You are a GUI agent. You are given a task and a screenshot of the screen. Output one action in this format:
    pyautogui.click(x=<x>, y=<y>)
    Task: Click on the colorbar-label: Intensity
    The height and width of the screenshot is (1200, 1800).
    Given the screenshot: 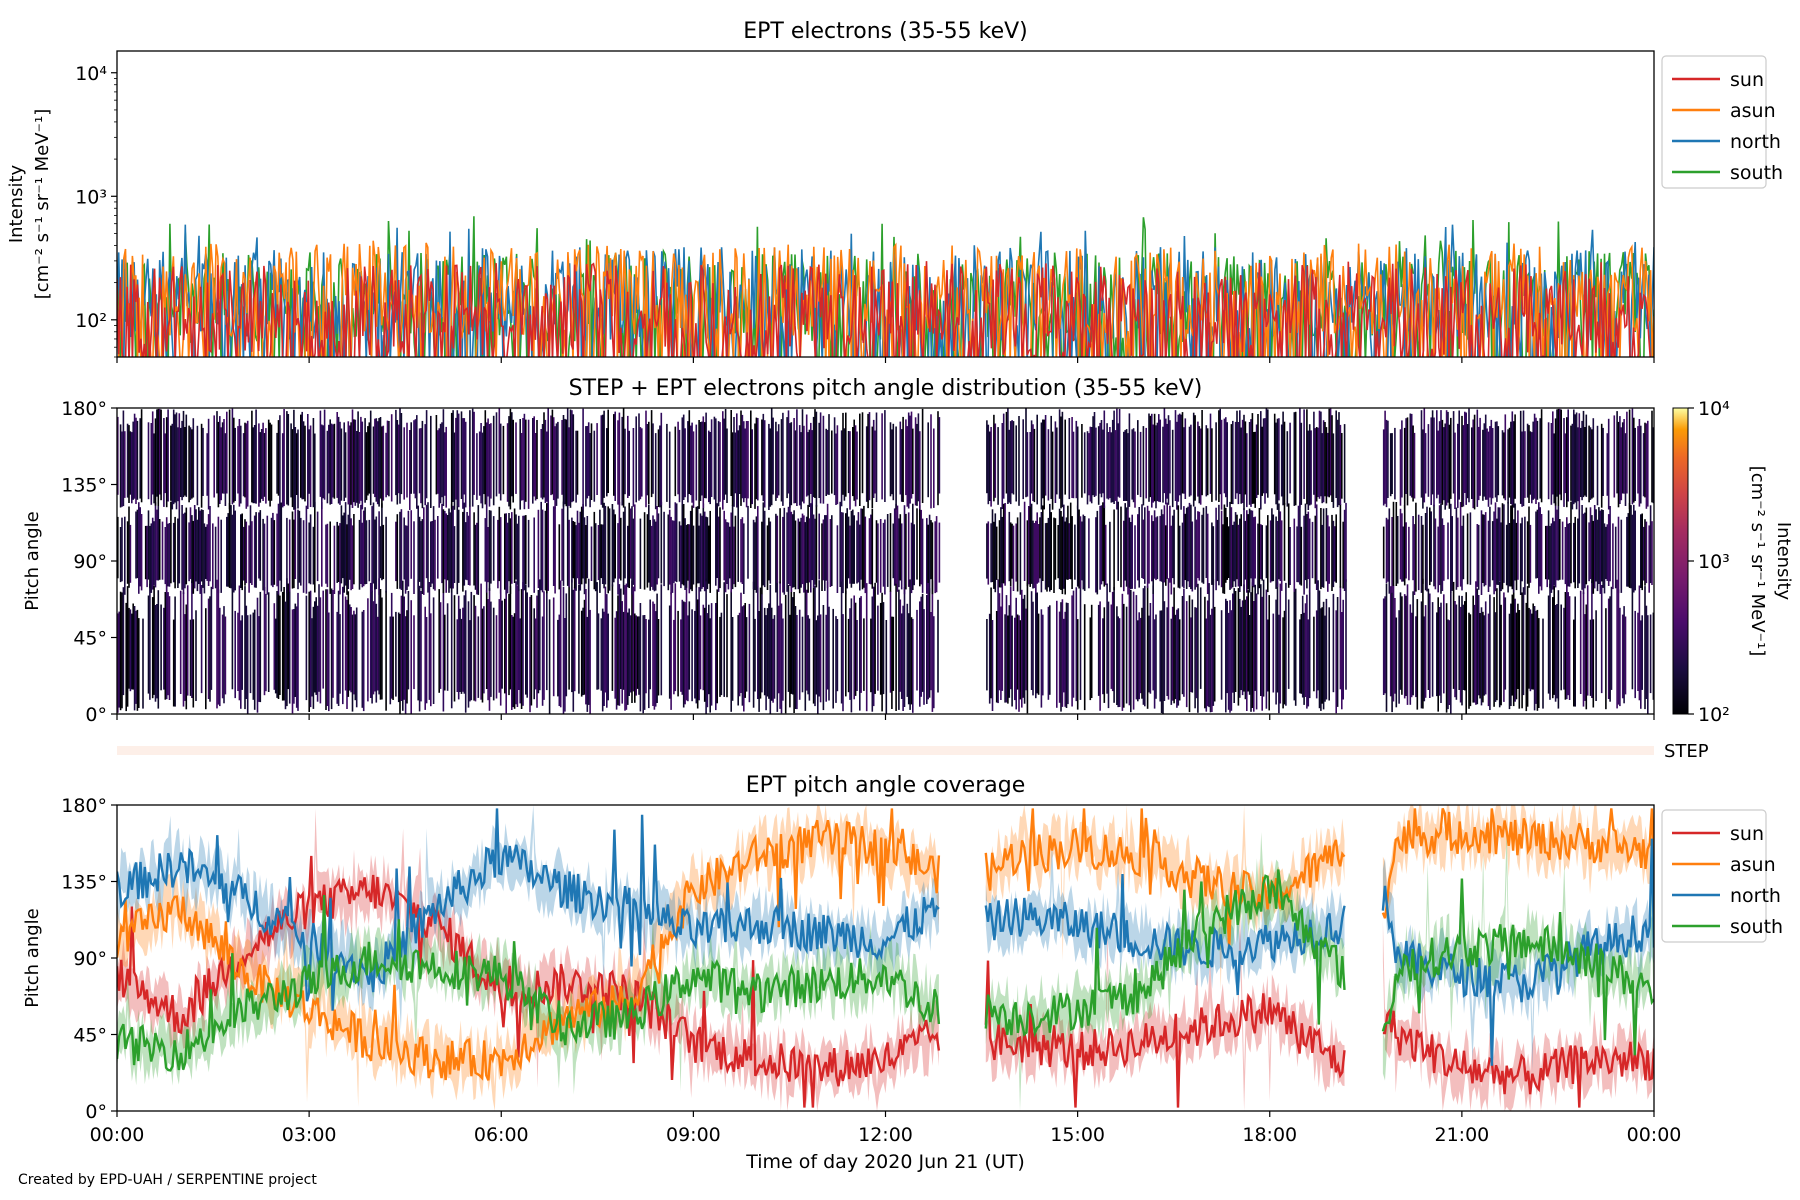 What is the action you would take?
    pyautogui.click(x=1783, y=561)
    